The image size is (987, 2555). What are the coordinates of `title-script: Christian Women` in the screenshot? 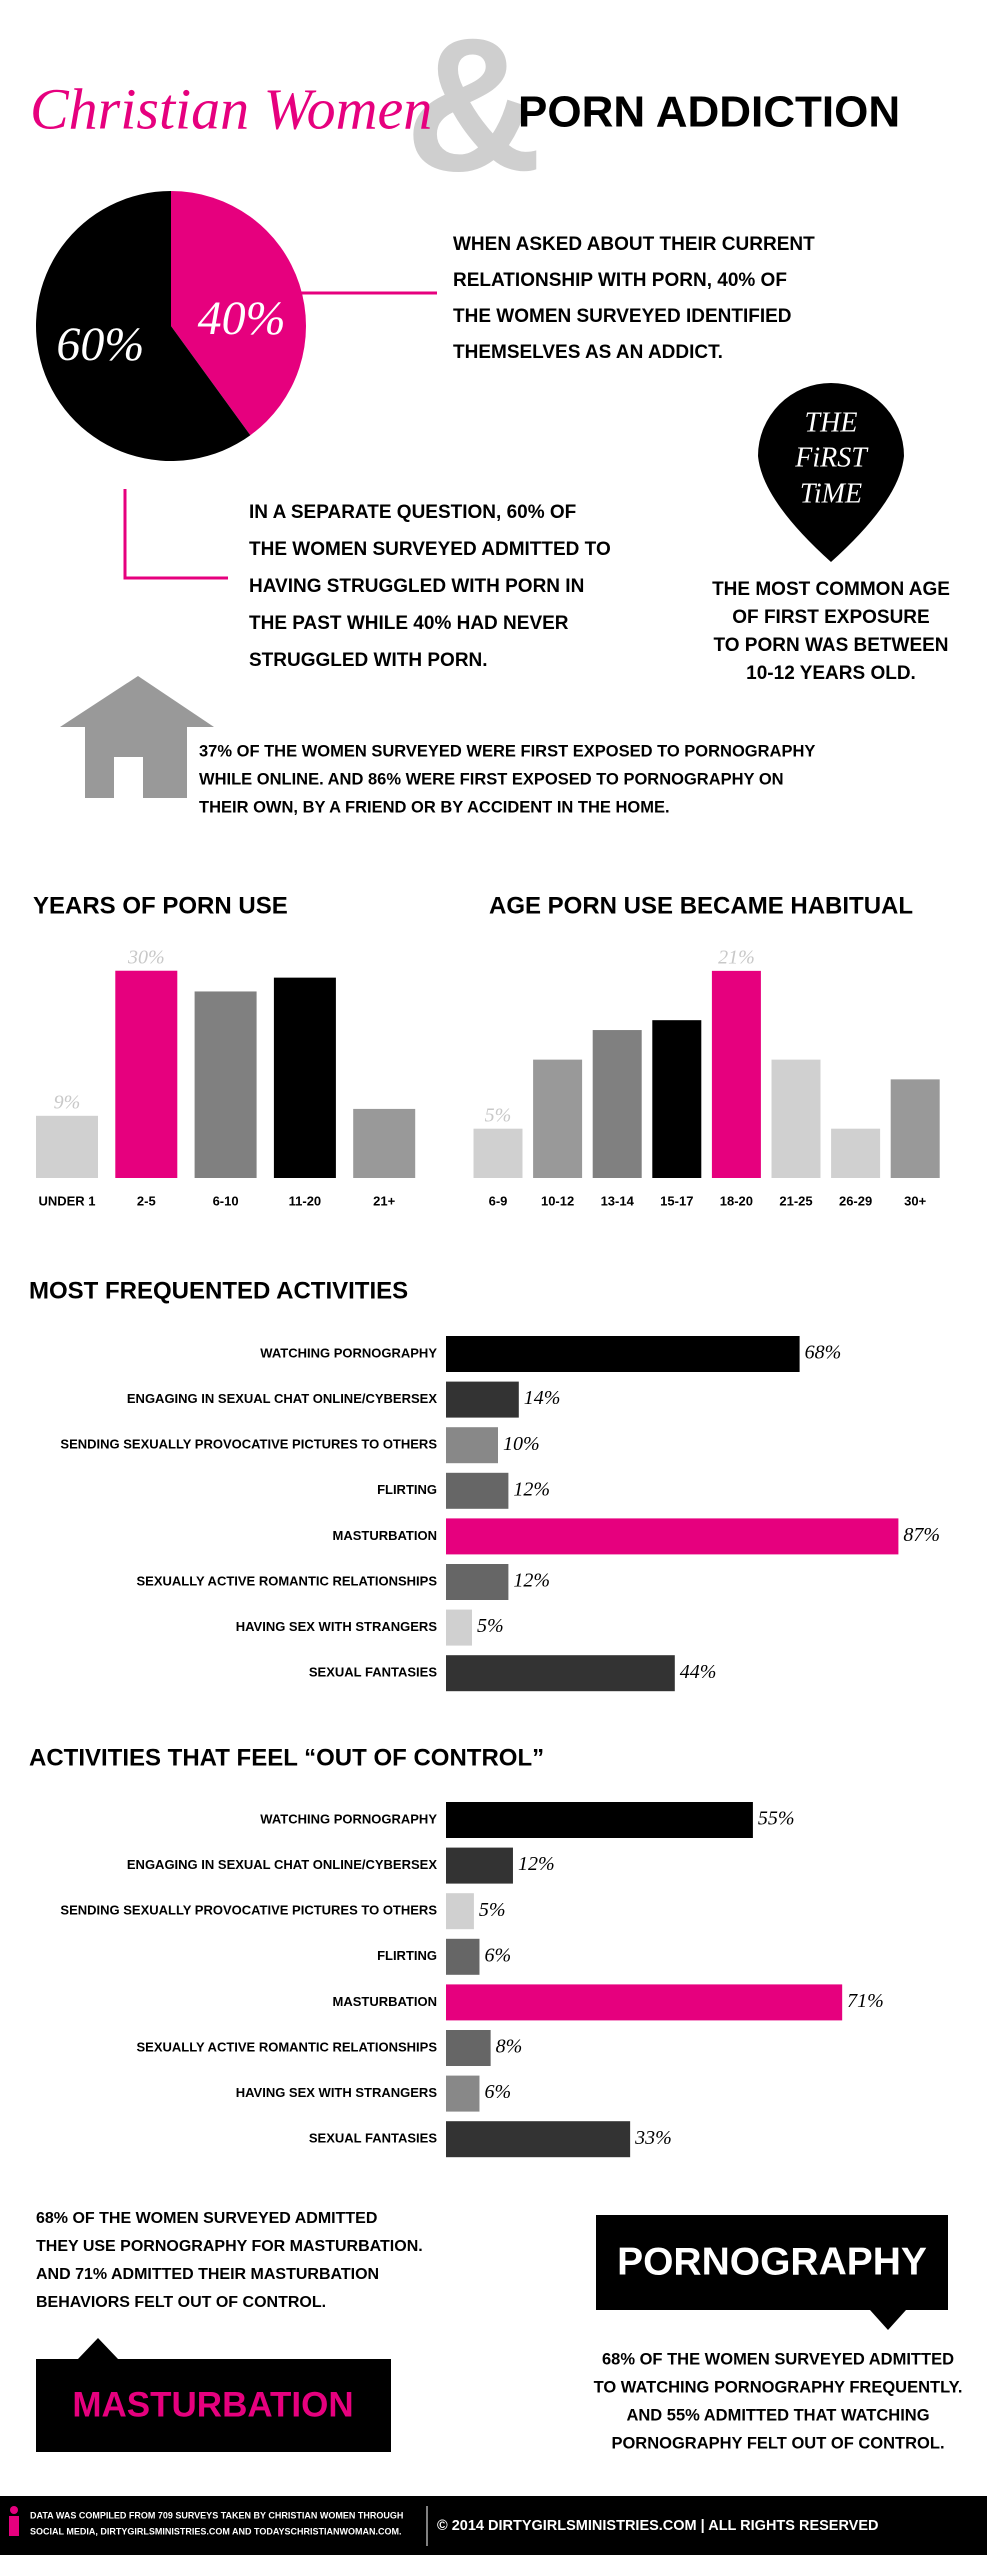 It's located at (231, 108).